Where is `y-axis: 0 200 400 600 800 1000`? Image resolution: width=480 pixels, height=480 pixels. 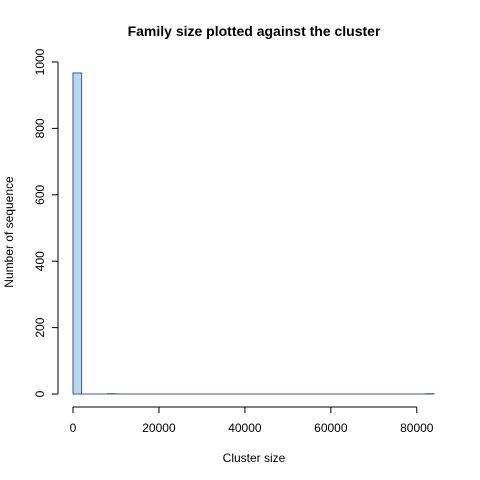
y-axis: 0 200 400 600 800 1000 is located at coordinates (46, 222).